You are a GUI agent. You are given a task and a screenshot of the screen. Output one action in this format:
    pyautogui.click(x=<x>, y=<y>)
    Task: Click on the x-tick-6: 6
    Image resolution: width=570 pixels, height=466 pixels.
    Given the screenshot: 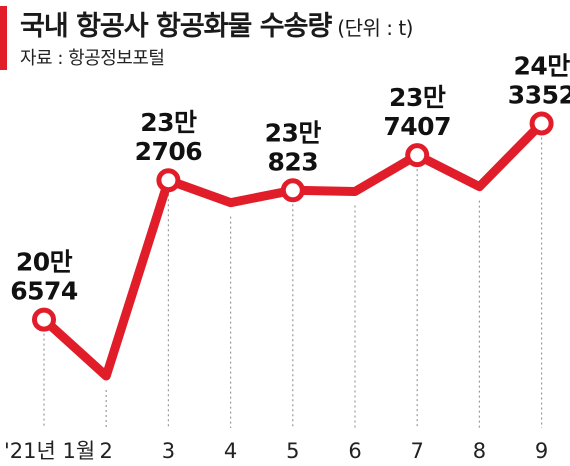 What is the action you would take?
    pyautogui.click(x=354, y=451)
    